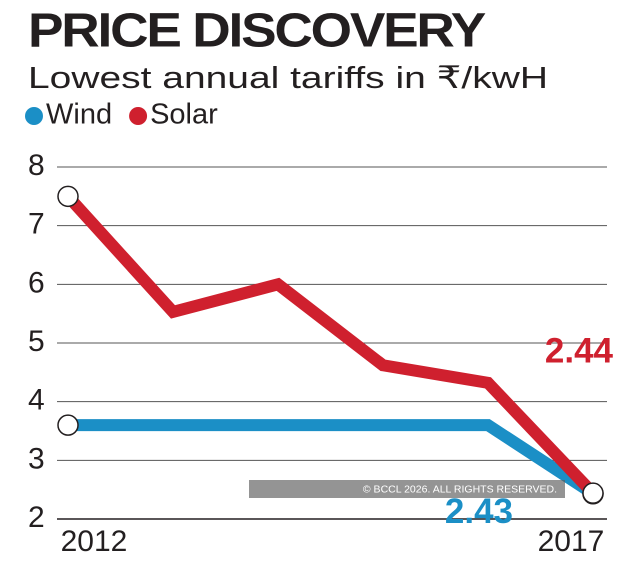  Describe the element at coordinates (460, 489) in the screenshot. I see `watermark: © BCCL 2026. ALL RIGHTS RESERVED.` at that location.